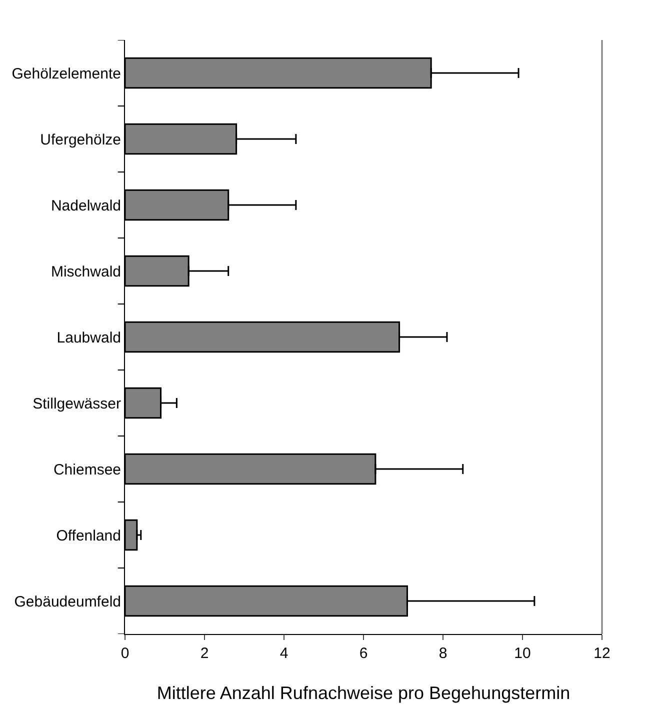 Image resolution: width=650 pixels, height=712 pixels. Describe the element at coordinates (125, 653) in the screenshot. I see `x-tick-label: 0` at that location.